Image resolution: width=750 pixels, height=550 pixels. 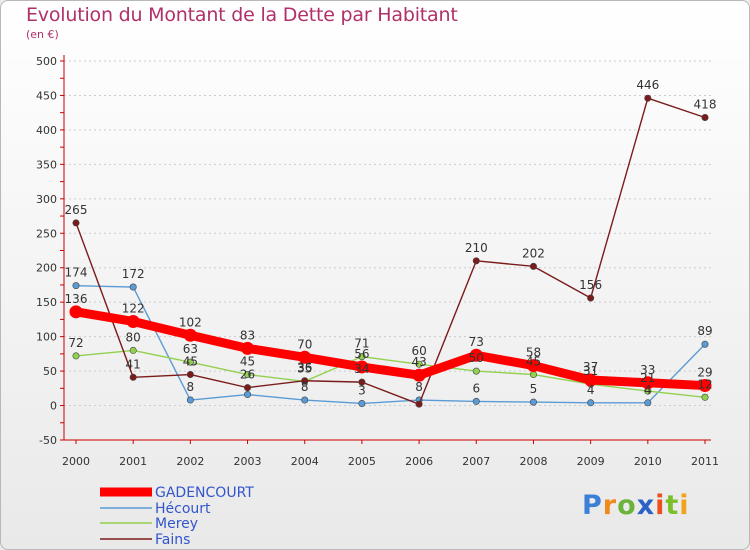 What do you see at coordinates (419, 461) in the screenshot?
I see `x-tick-label: 2006` at bounding box center [419, 461].